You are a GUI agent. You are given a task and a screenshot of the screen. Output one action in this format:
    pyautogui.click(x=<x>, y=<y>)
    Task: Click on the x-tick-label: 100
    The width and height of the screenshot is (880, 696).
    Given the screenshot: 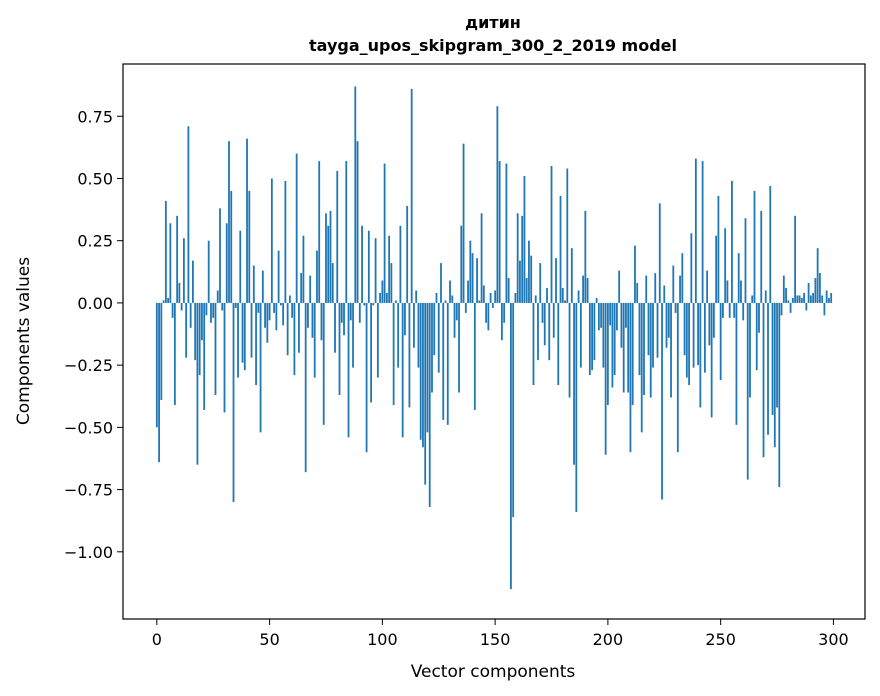 What is the action you would take?
    pyautogui.click(x=382, y=639)
    